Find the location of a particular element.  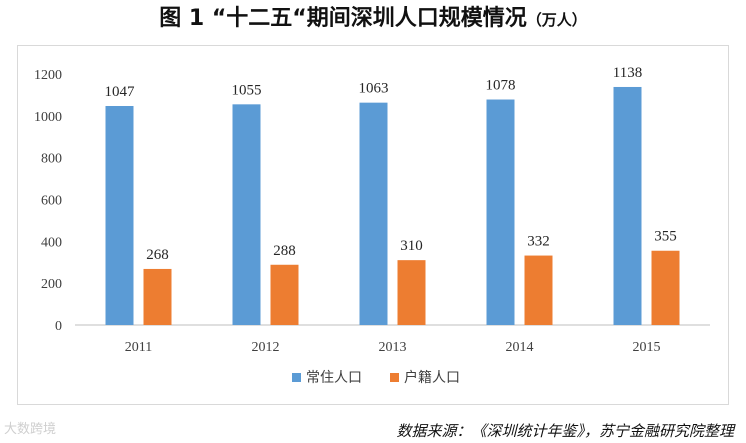

y-tick-label: 200 is located at coordinates (51, 284).